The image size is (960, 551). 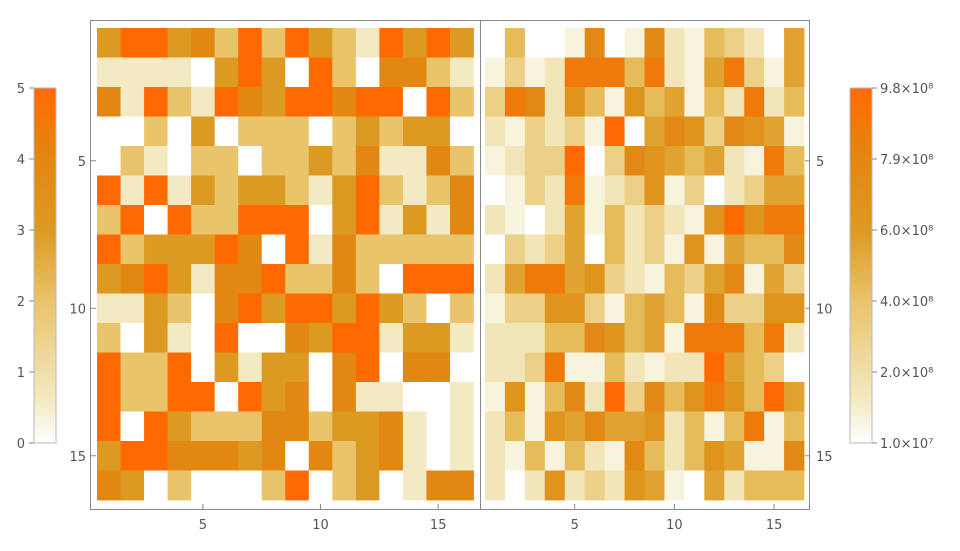 I want to click on legend-tick-label: 3, so click(x=21, y=231).